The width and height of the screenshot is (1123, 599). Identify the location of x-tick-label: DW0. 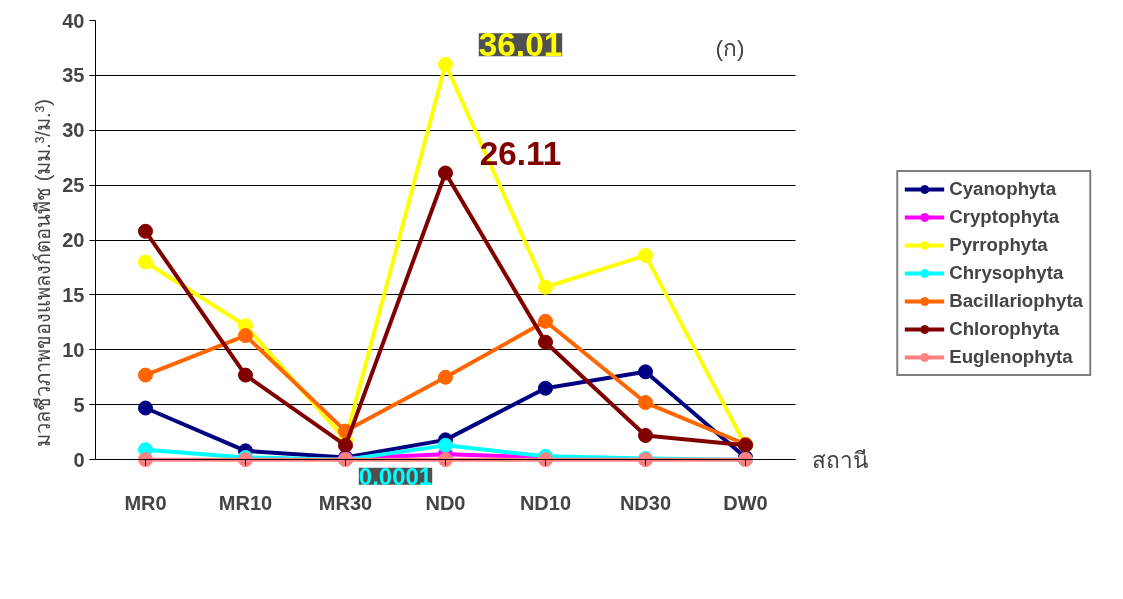
(745, 502).